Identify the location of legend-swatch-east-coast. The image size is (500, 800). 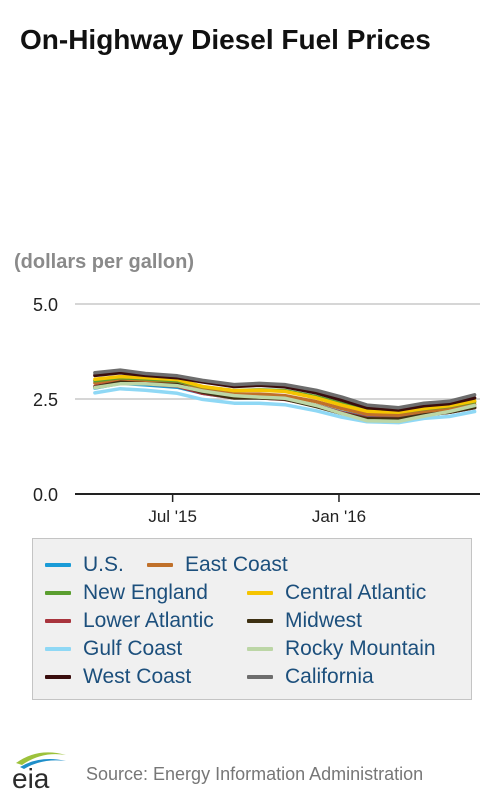
(160, 565).